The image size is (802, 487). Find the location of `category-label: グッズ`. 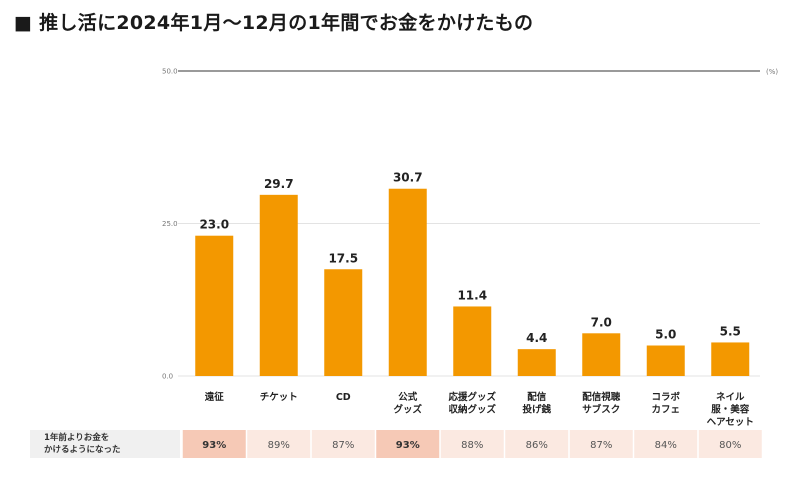

category-label: グッズ is located at coordinates (407, 410).